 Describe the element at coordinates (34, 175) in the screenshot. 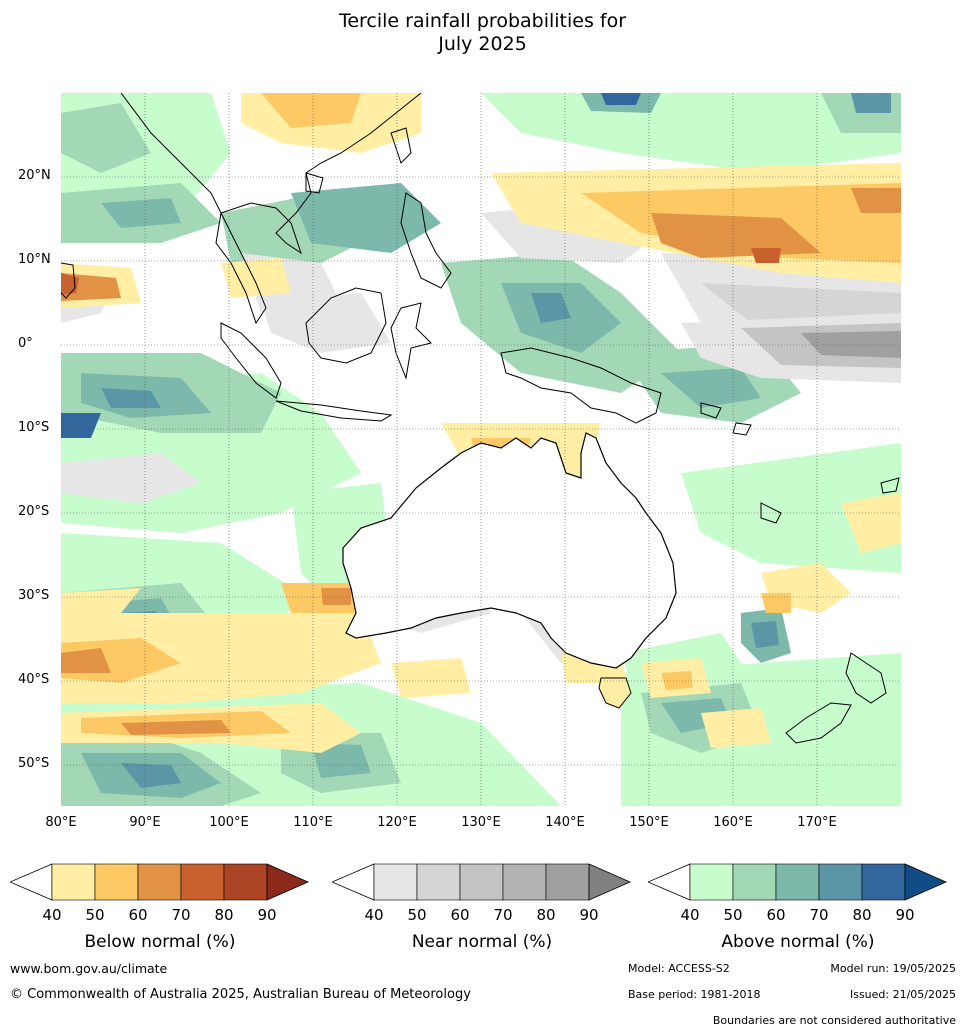

I see `lat-label-20n: 20°N` at that location.